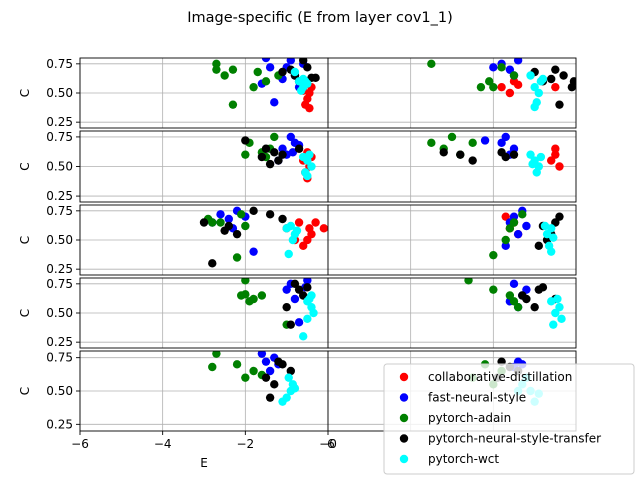  Describe the element at coordinates (500, 377) in the screenshot. I see `legend-label: collaborative-distillation` at that location.